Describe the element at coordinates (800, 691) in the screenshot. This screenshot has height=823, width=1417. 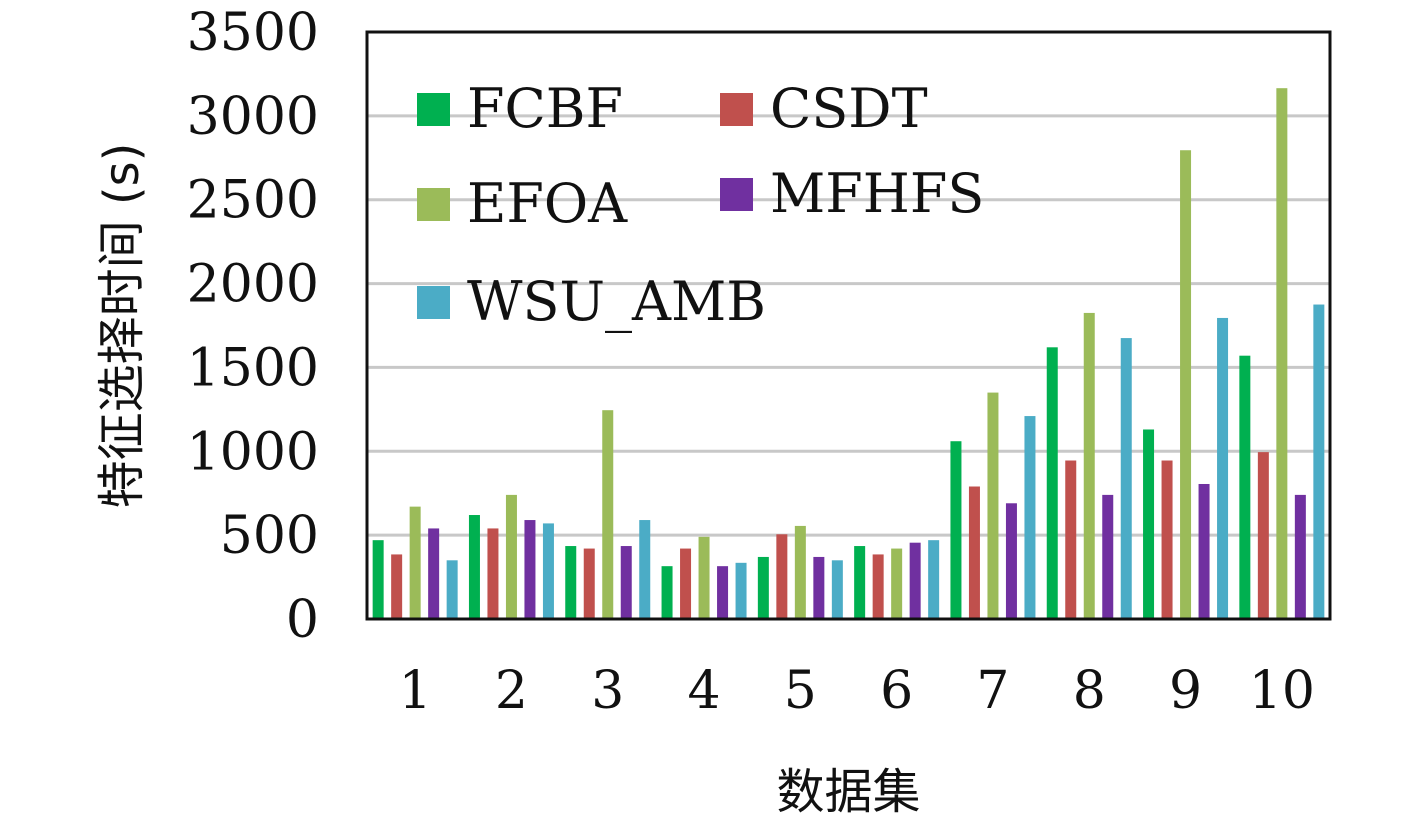
I see `x-tick-label: 5` at that location.